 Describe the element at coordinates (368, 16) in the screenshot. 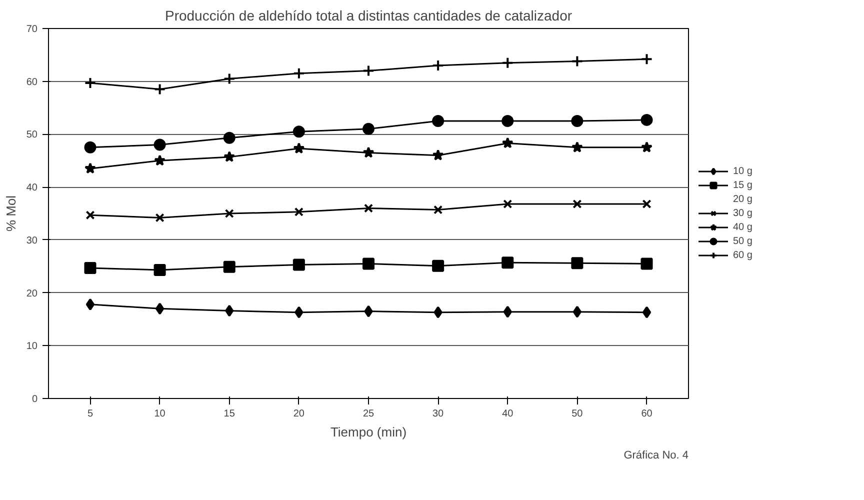

I see `chart-title: Producción de aldehído total a distintas cantidades de catalizador` at that location.